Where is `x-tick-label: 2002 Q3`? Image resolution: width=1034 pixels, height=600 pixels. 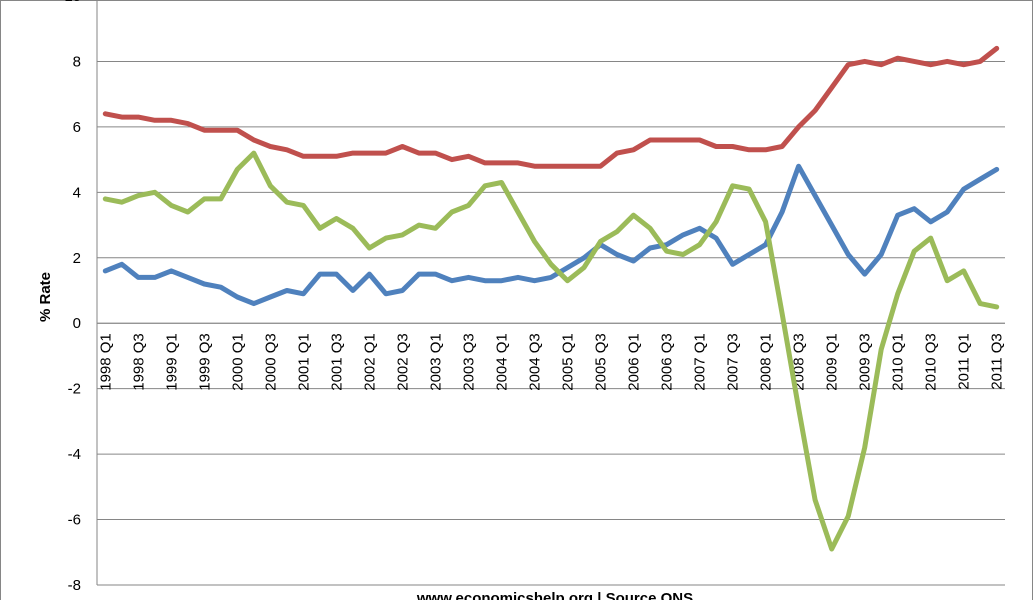 x-tick-label: 2002 Q3 is located at coordinates (402, 362).